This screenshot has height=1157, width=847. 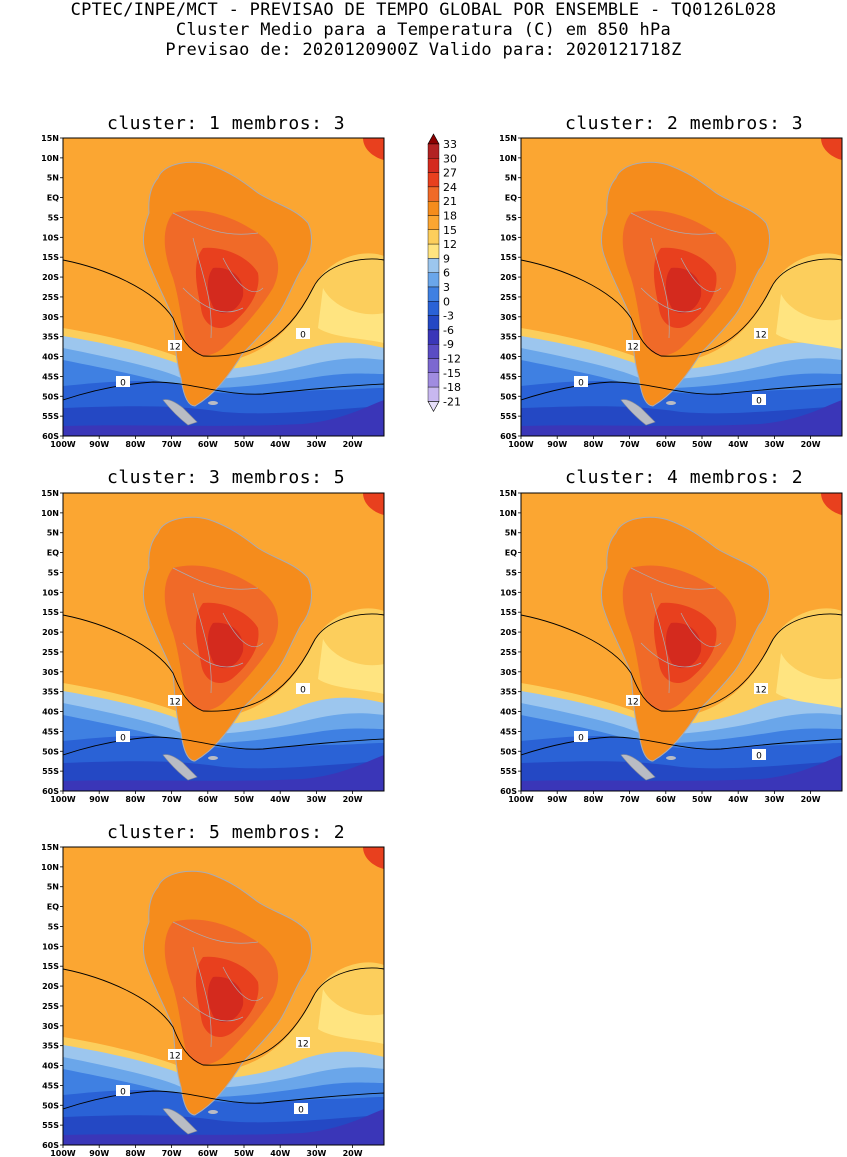 What do you see at coordinates (508, 257) in the screenshot?
I see `lat-label: 15S` at bounding box center [508, 257].